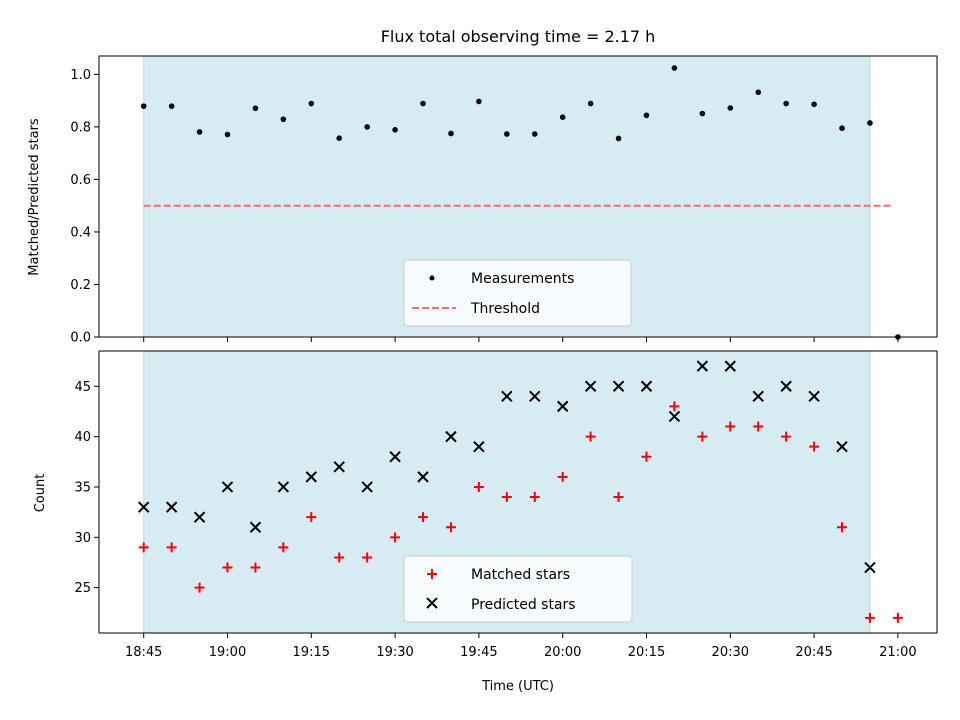 Image resolution: width=960 pixels, height=720 pixels. What do you see at coordinates (517, 293) in the screenshot?
I see `top-legend: Measurements Threshold` at bounding box center [517, 293].